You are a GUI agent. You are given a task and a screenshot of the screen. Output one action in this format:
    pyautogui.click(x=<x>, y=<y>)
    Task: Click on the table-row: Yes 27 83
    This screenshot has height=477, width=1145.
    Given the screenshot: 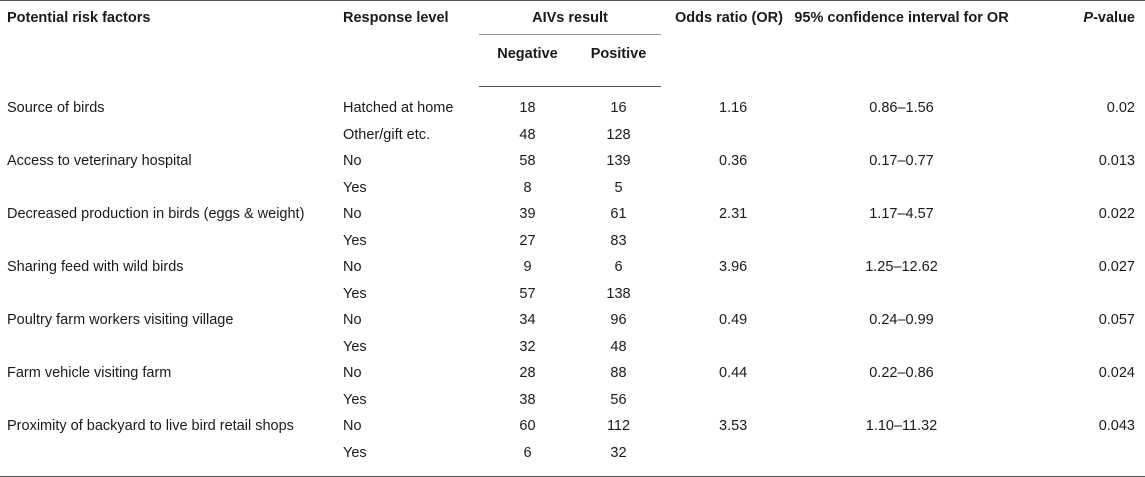 What is the action you would take?
    pyautogui.click(x=572, y=241)
    